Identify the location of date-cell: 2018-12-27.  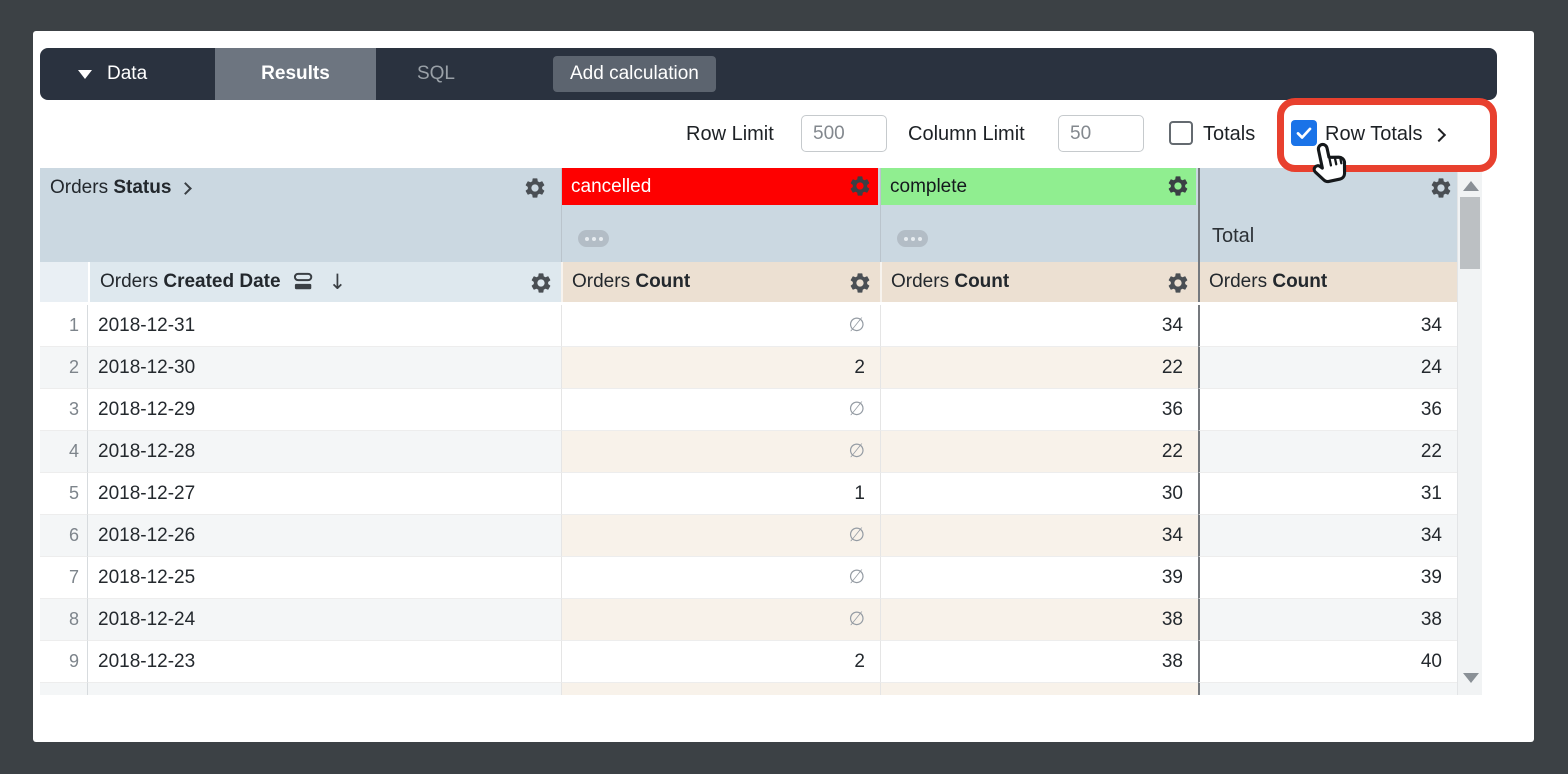
(324, 494).